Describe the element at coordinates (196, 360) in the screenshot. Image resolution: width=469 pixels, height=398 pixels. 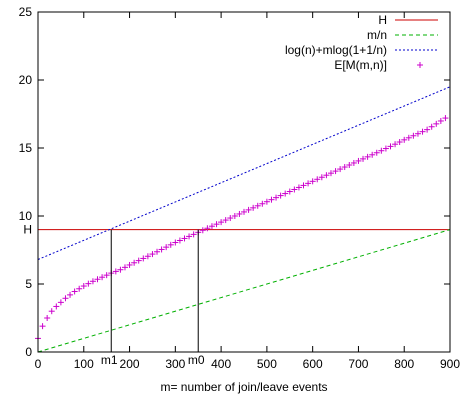
I see `marker-label-m0: m0` at that location.